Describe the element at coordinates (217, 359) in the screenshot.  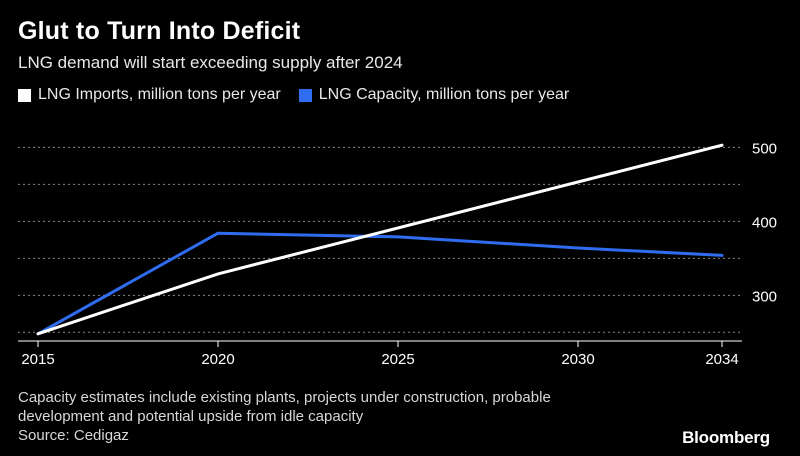
I see `x-tick-label: 2020` at that location.